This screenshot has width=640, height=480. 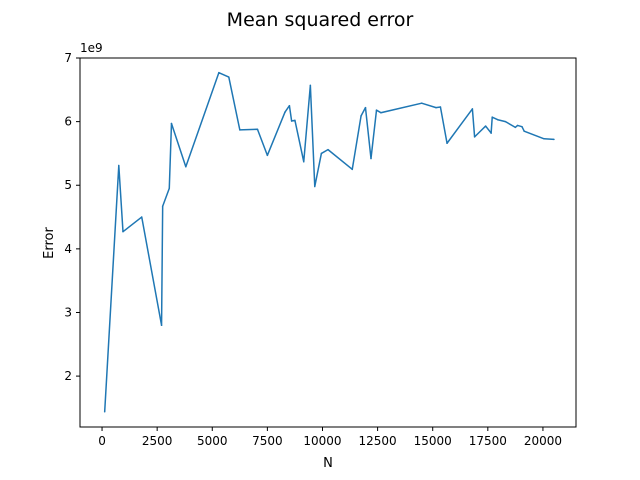 What do you see at coordinates (68, 376) in the screenshot?
I see `y-tick-label: 2` at bounding box center [68, 376].